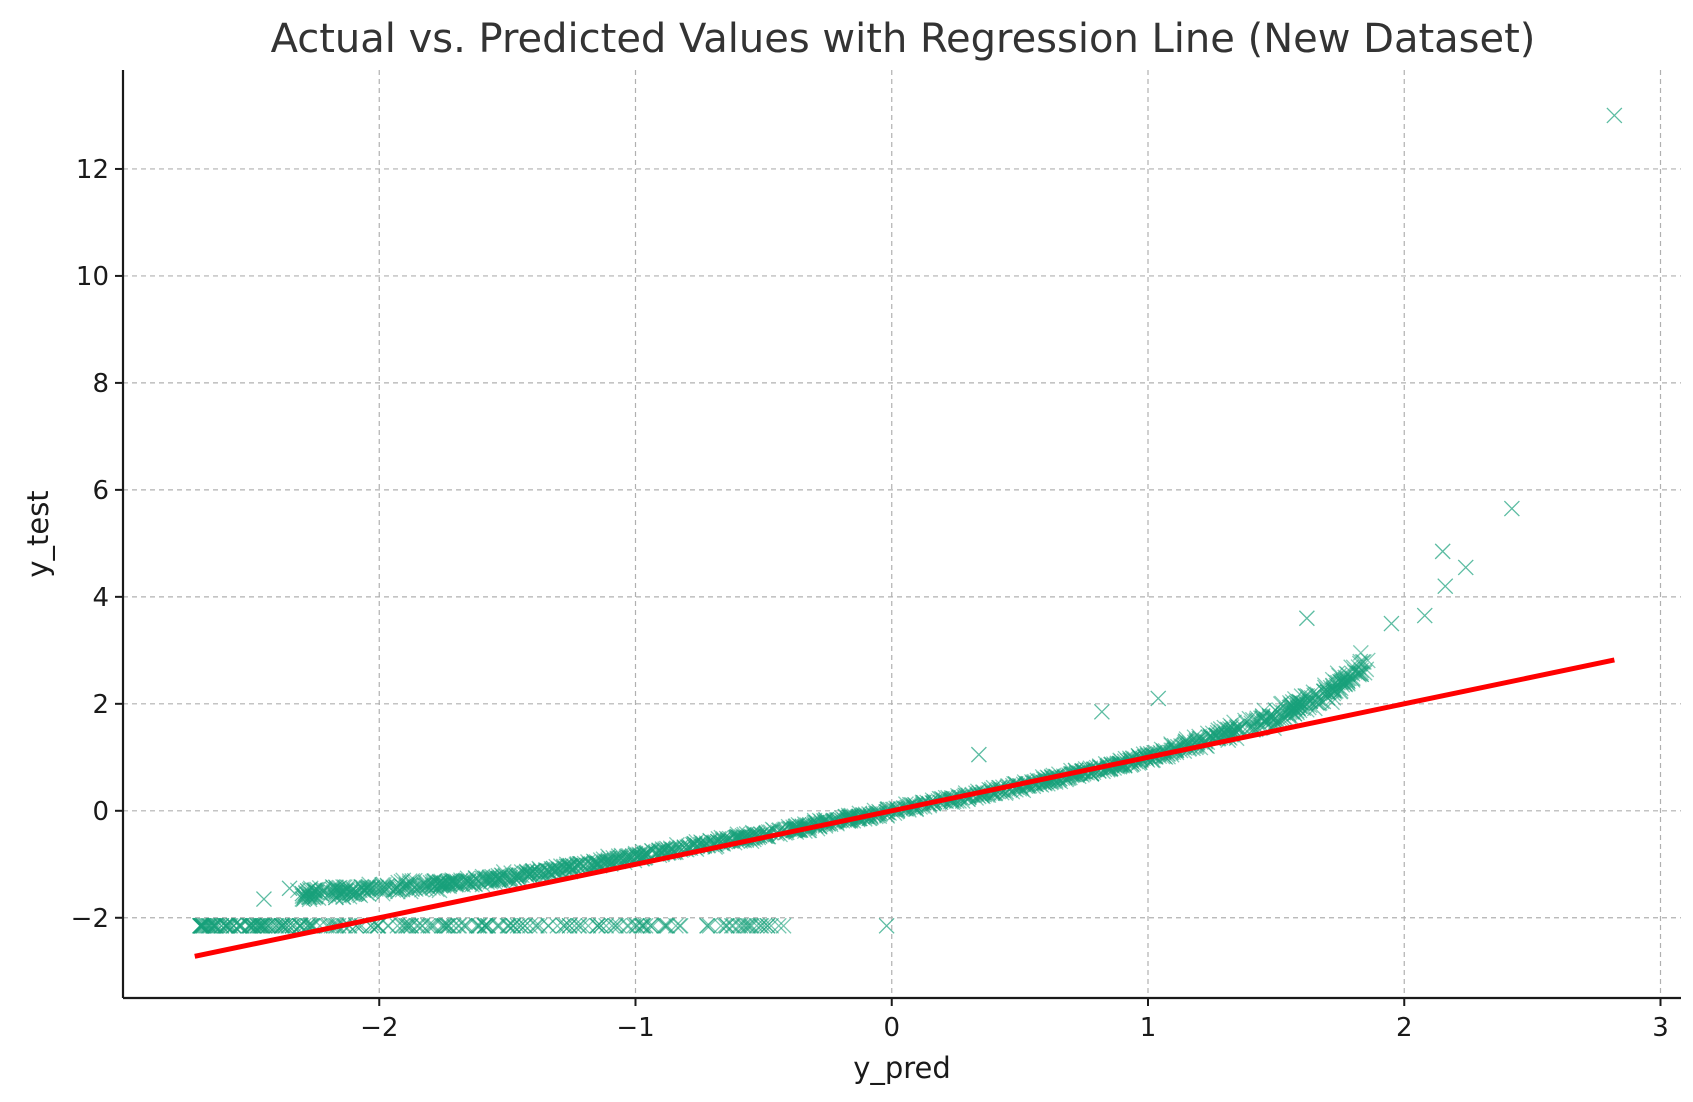 The height and width of the screenshot is (1102, 1693). I want to click on y-tick-label-6: 10, so click(92, 277).